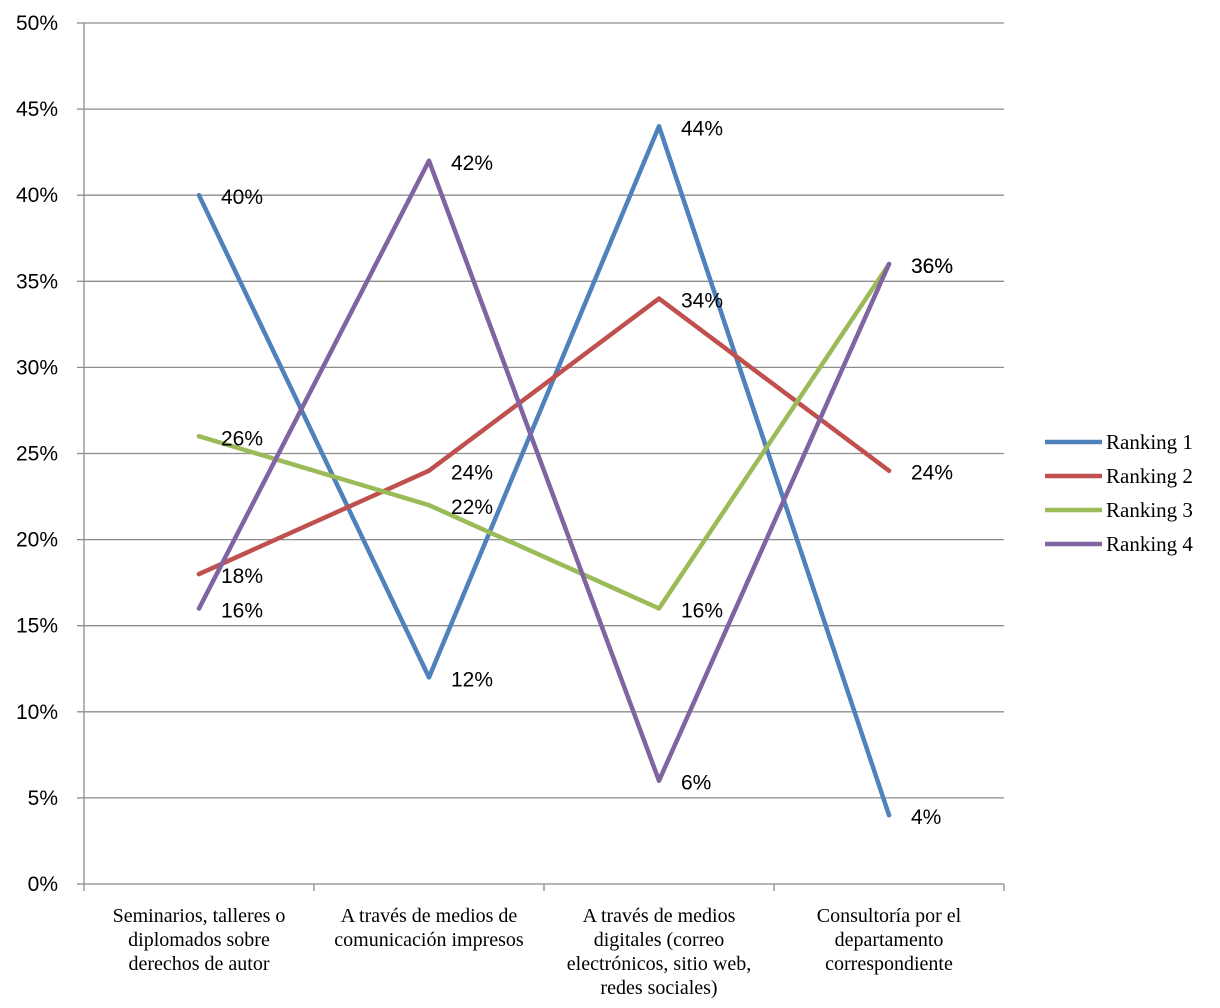  What do you see at coordinates (1149, 476) in the screenshot?
I see `legend-label: Ranking 2` at bounding box center [1149, 476].